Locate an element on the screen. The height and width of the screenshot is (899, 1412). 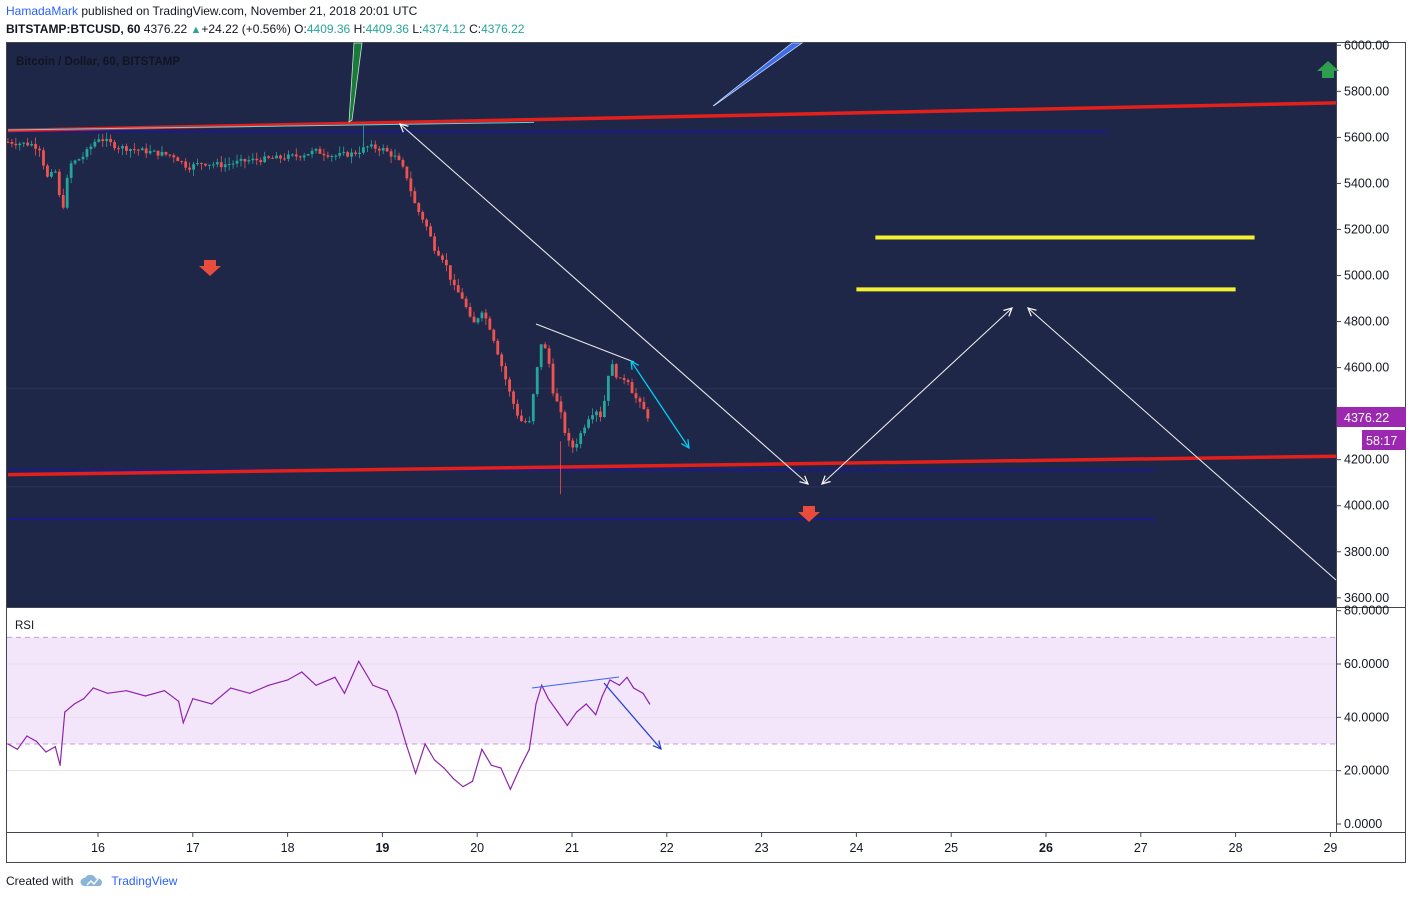
created-with-text: Created with is located at coordinates (40, 881).